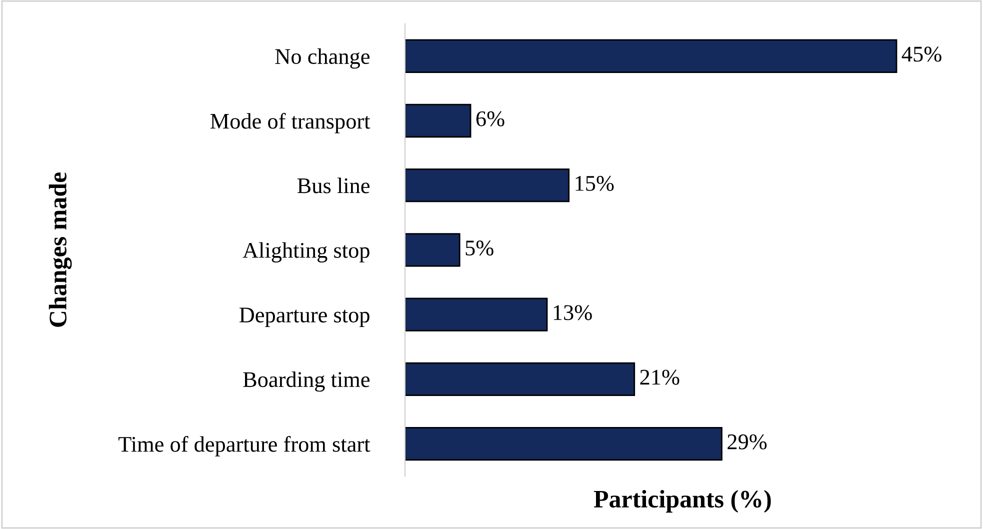 The height and width of the screenshot is (529, 983). Describe the element at coordinates (660, 377) in the screenshot. I see `data-label: 21%` at that location.